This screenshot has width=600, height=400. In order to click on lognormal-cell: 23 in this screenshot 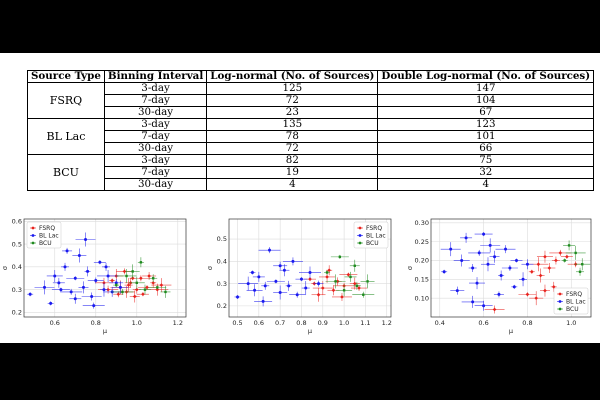, I will do `click(292, 112)`.